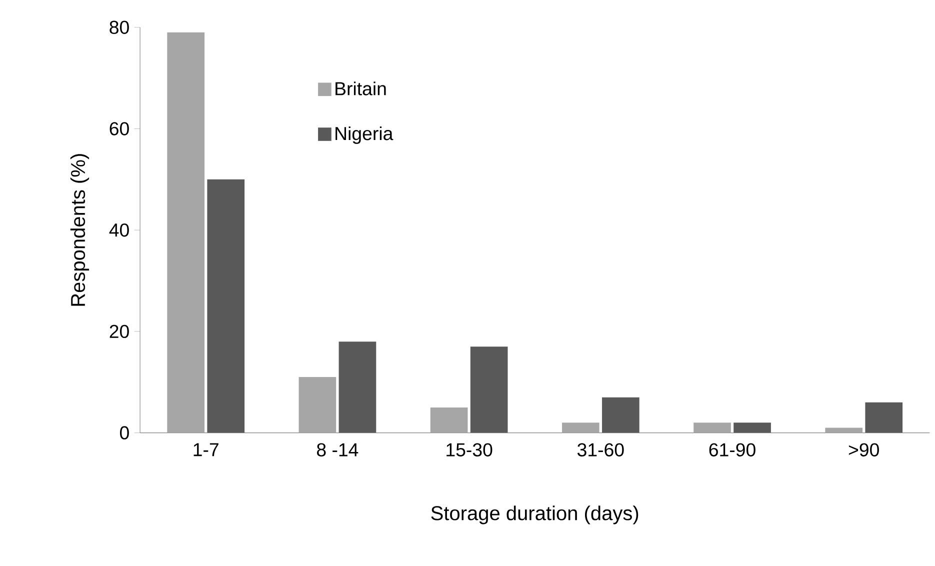 This screenshot has width=935, height=566. I want to click on legend-label: Britain, so click(361, 89).